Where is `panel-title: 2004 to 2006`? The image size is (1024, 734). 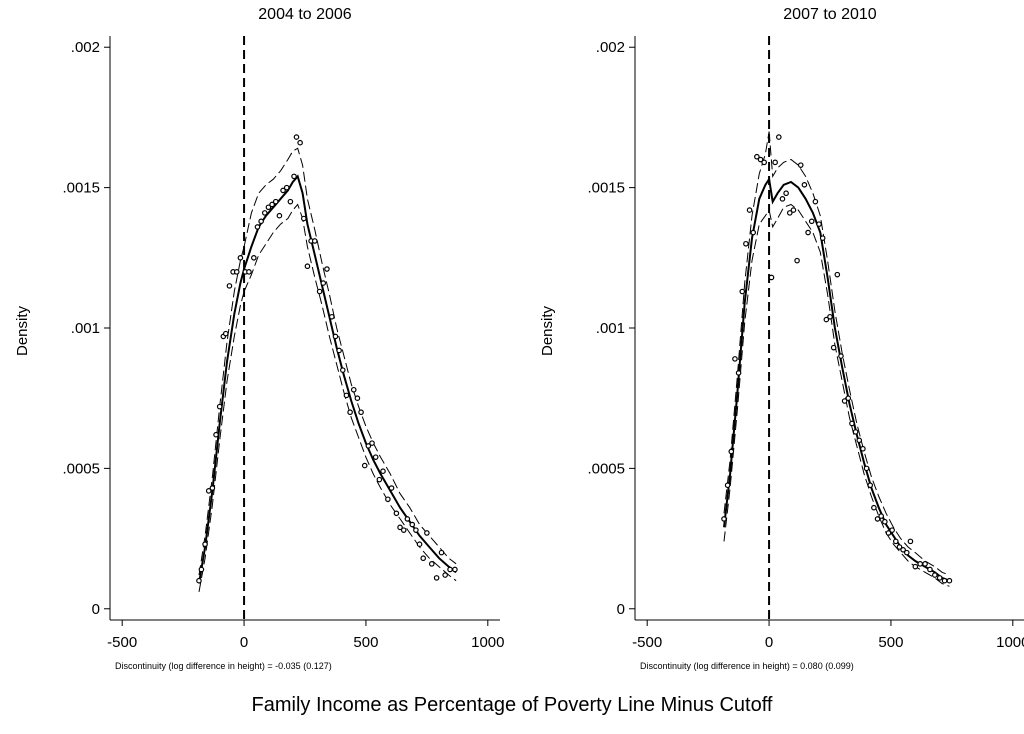 panel-title: 2004 to 2006 is located at coordinates (305, 14).